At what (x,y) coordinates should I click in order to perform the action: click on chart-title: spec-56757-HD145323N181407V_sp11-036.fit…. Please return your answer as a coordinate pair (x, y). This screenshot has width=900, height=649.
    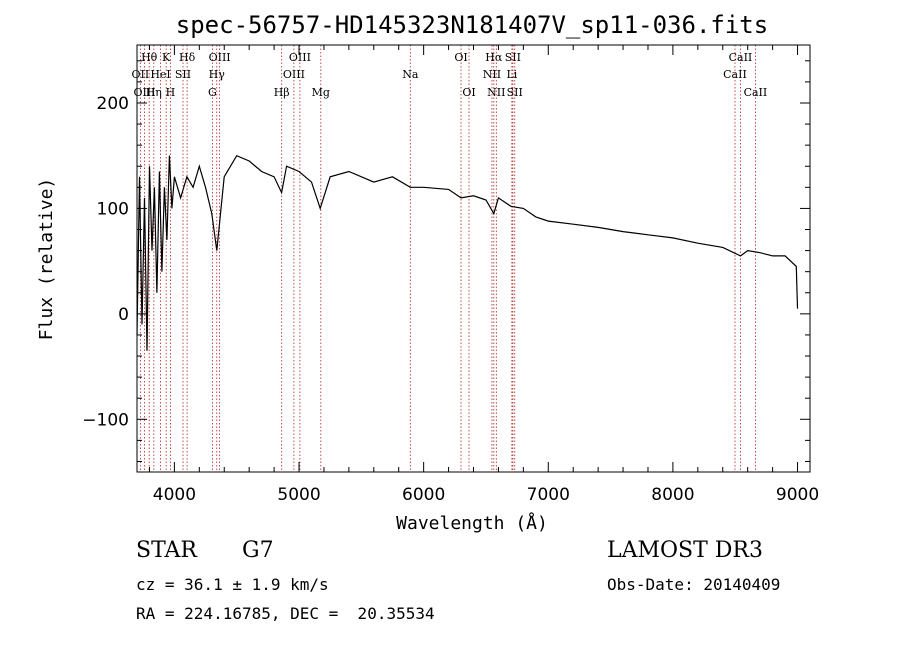
    Looking at the image, I should click on (472, 25).